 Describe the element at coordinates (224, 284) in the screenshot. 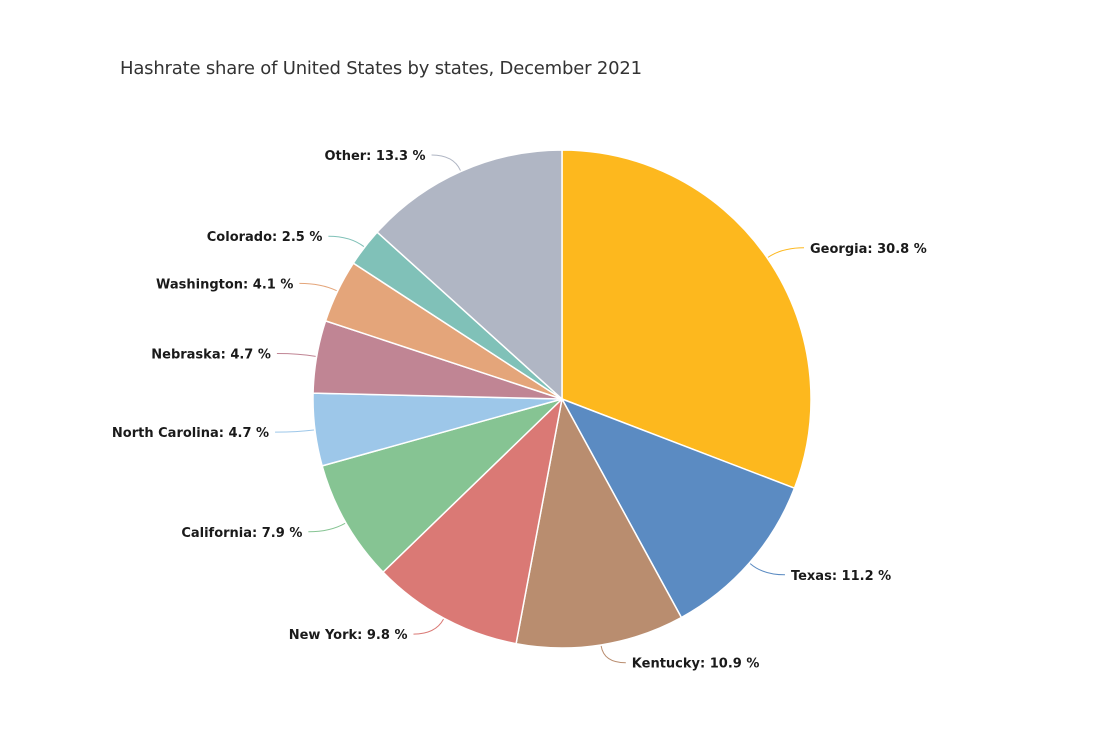

I see `data-label-washington: Washington: 4.1 %` at that location.